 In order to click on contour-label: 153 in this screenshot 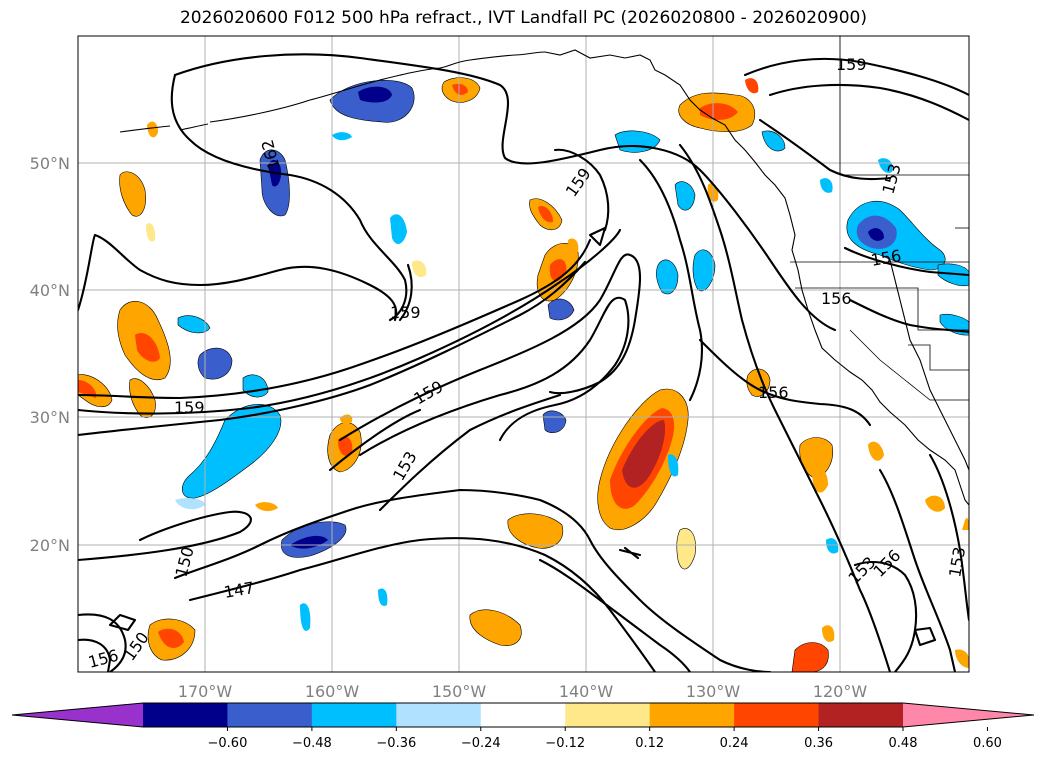, I will do `click(957, 561)`.